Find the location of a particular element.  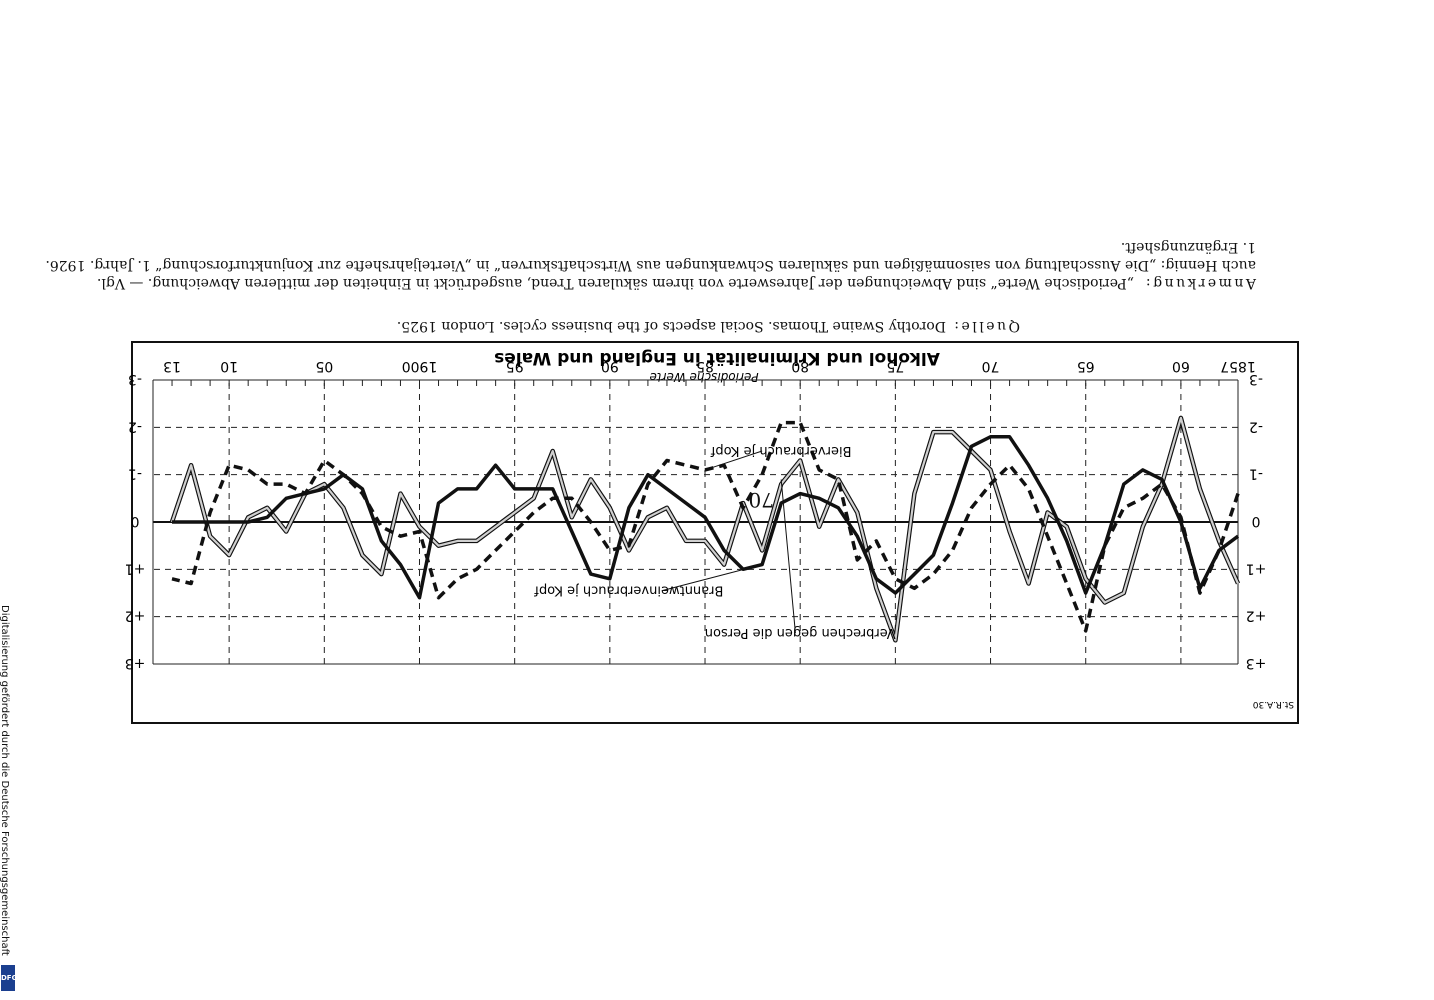

x-tick-label: 75 is located at coordinates (895, 366).